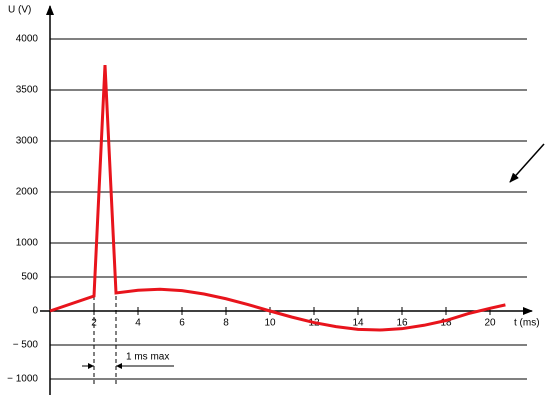 Image resolution: width=551 pixels, height=412 pixels. I want to click on y-tick-label: − 500, so click(26, 345).